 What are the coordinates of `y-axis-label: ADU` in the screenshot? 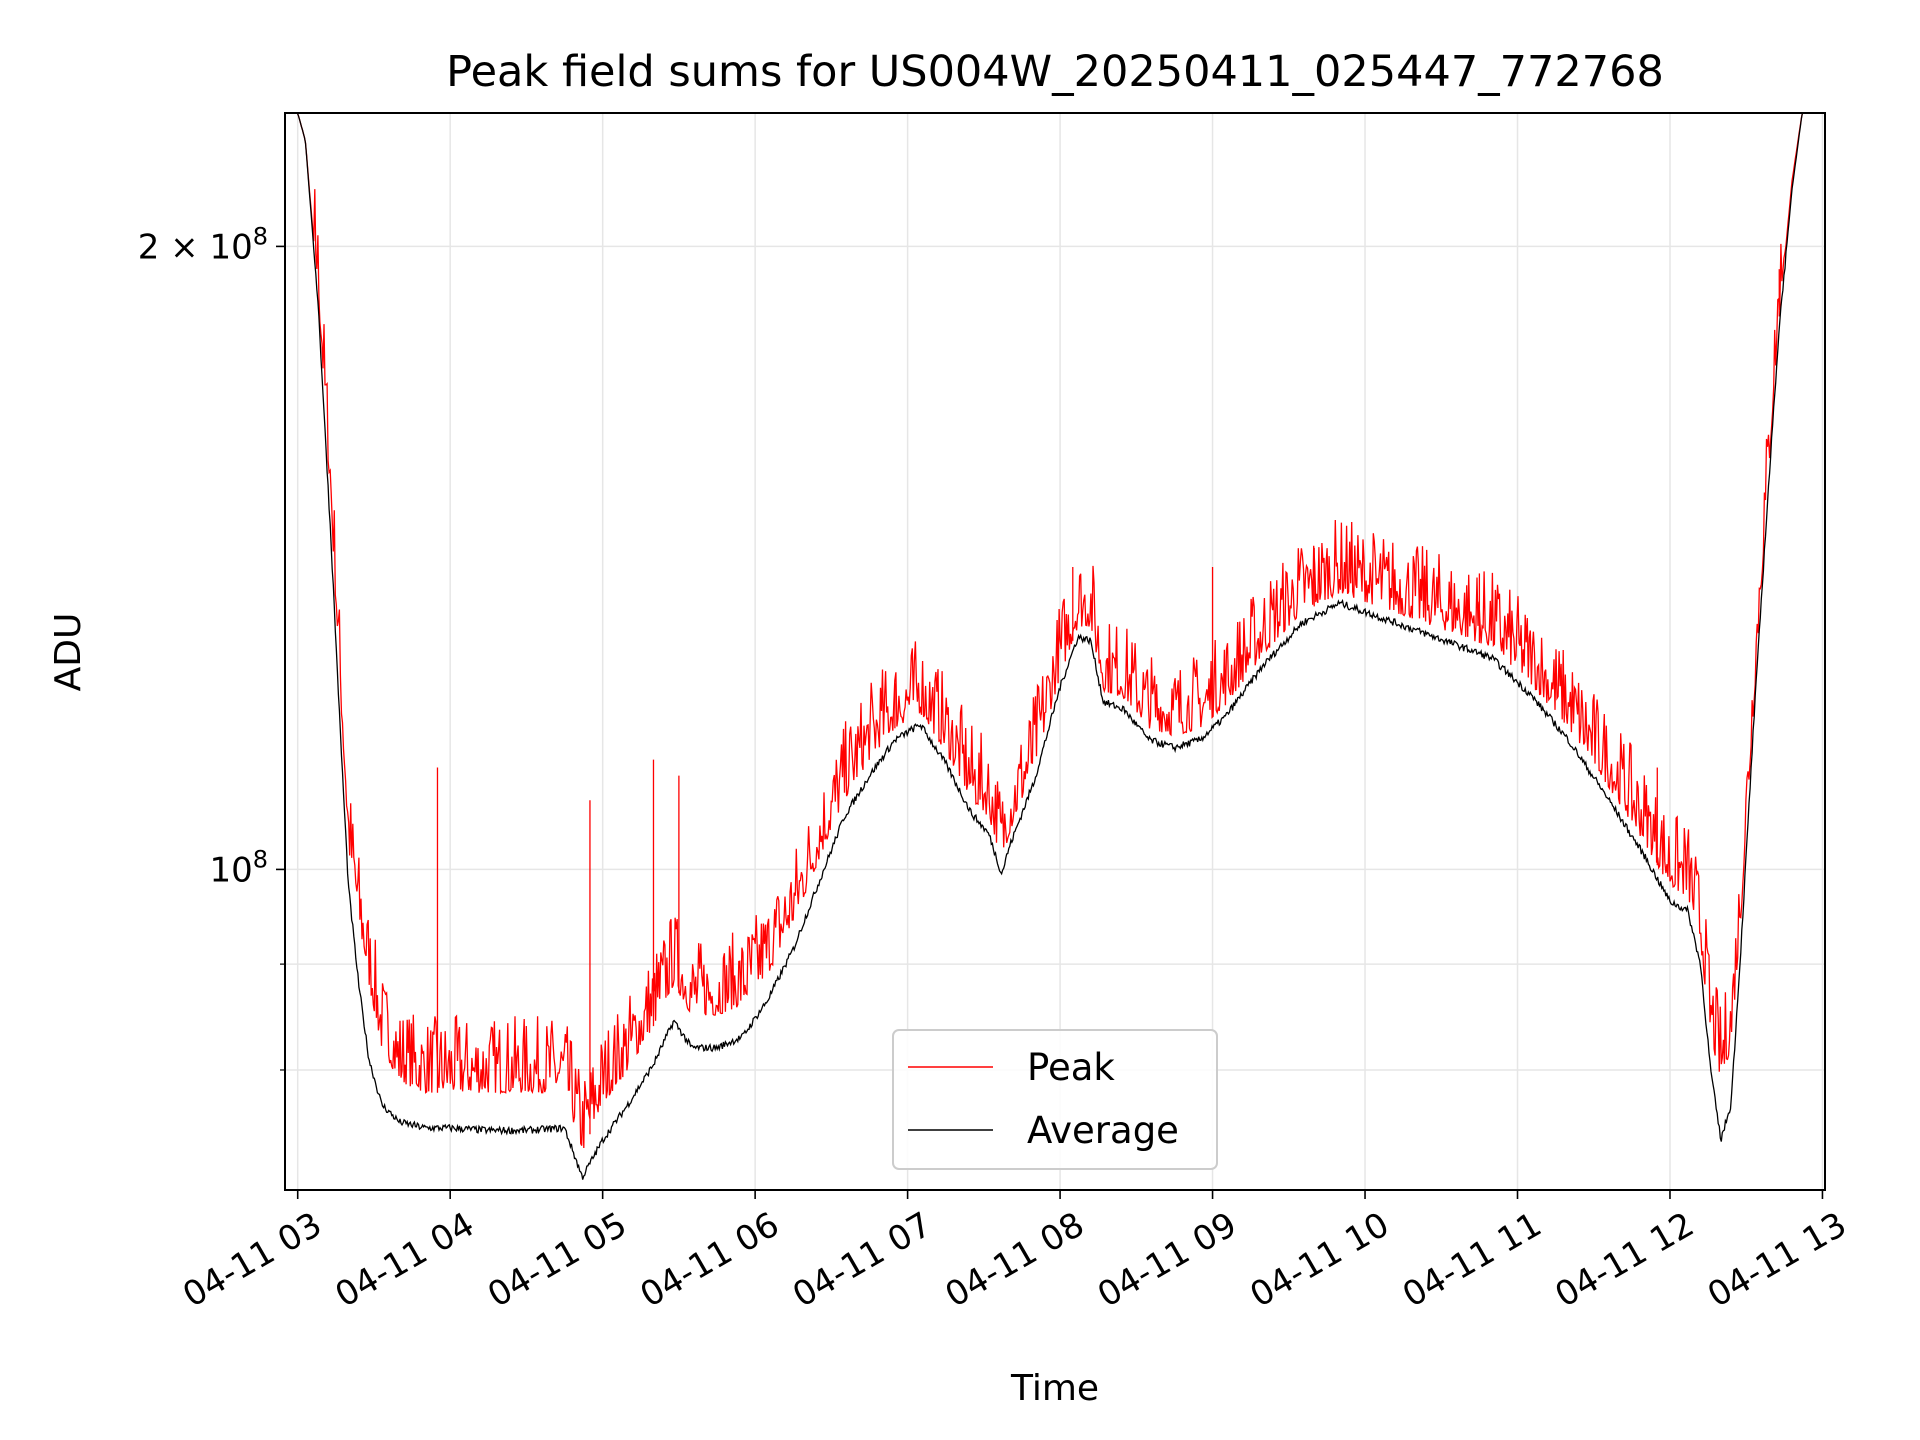 It's located at (68, 652).